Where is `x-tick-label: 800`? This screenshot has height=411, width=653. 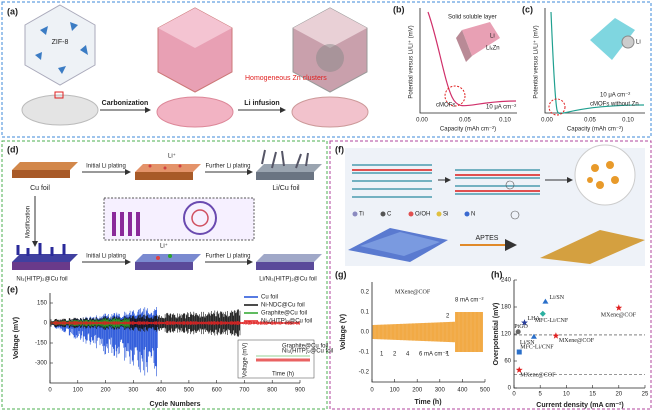 x-tick-label: 800 is located at coordinates (272, 391).